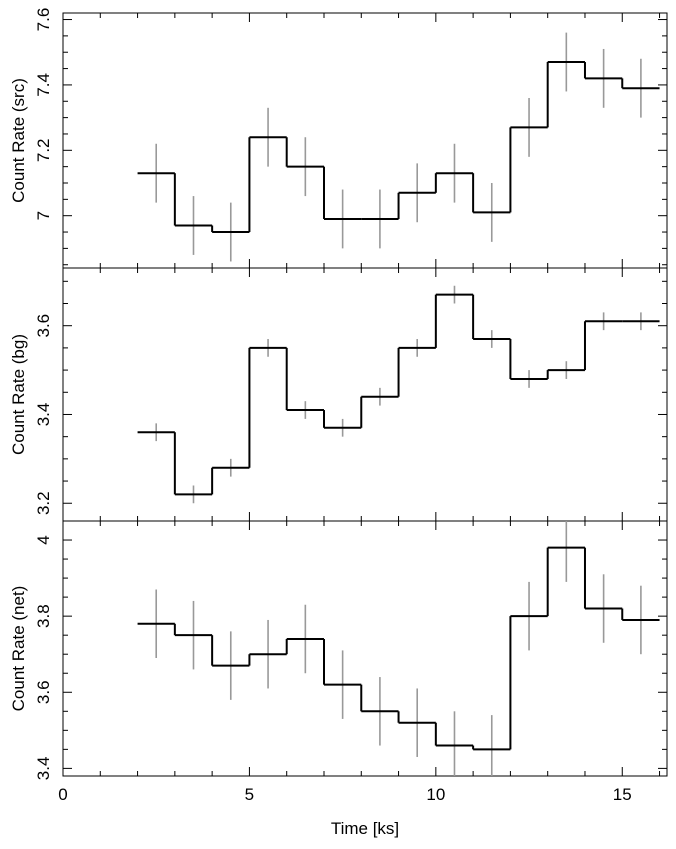 This screenshot has height=849, width=676. What do you see at coordinates (43, 85) in the screenshot?
I see `y-tick-label: 7.4` at bounding box center [43, 85].